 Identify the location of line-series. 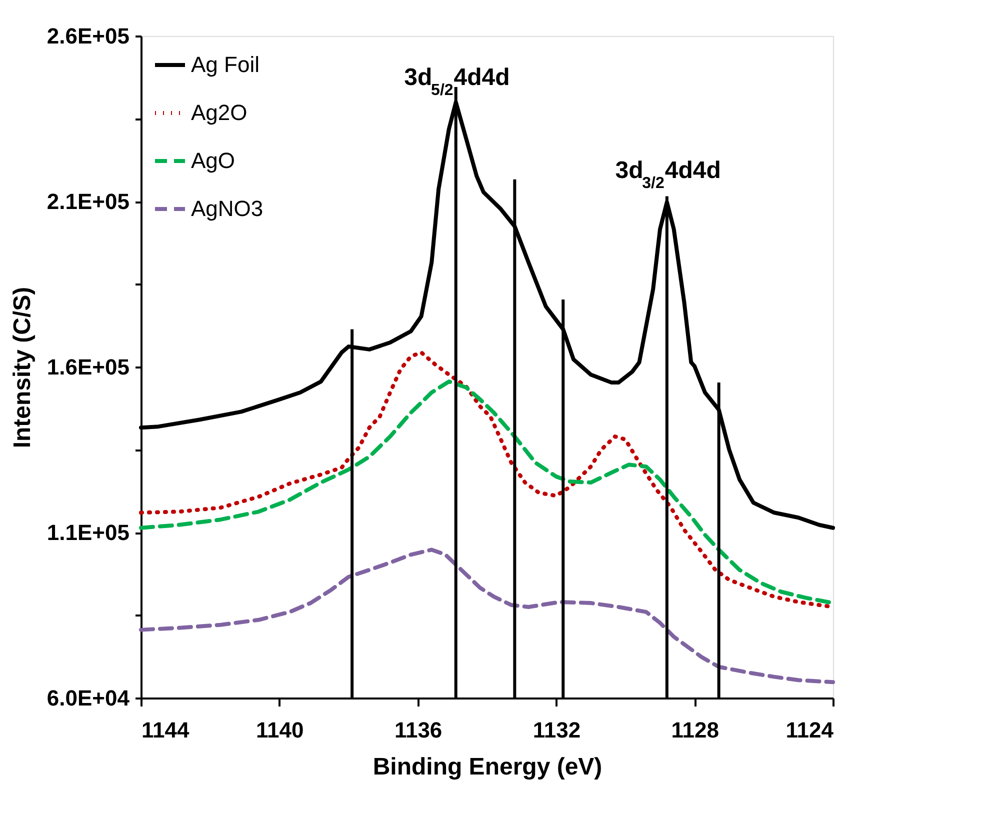
(487, 616).